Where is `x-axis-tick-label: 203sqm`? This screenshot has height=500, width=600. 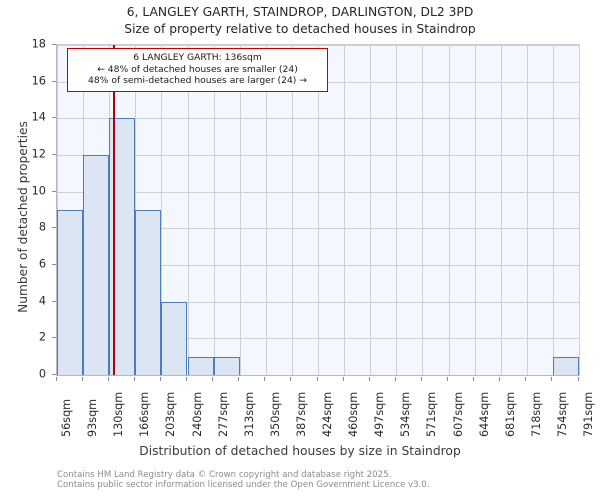 x-axis-tick-label: 203sqm is located at coordinates (171, 414).